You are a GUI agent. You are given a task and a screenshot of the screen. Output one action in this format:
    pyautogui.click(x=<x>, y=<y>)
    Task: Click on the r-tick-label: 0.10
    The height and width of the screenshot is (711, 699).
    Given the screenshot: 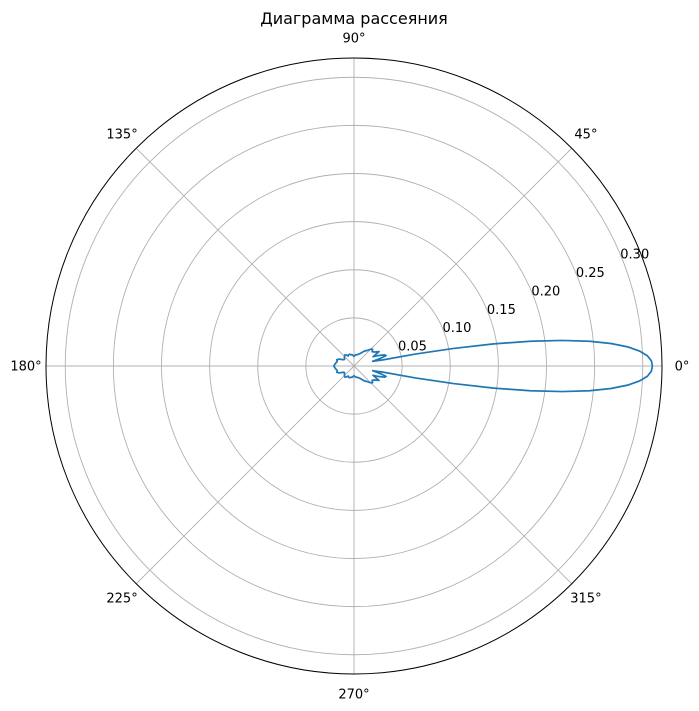 What is the action you would take?
    pyautogui.click(x=456, y=328)
    